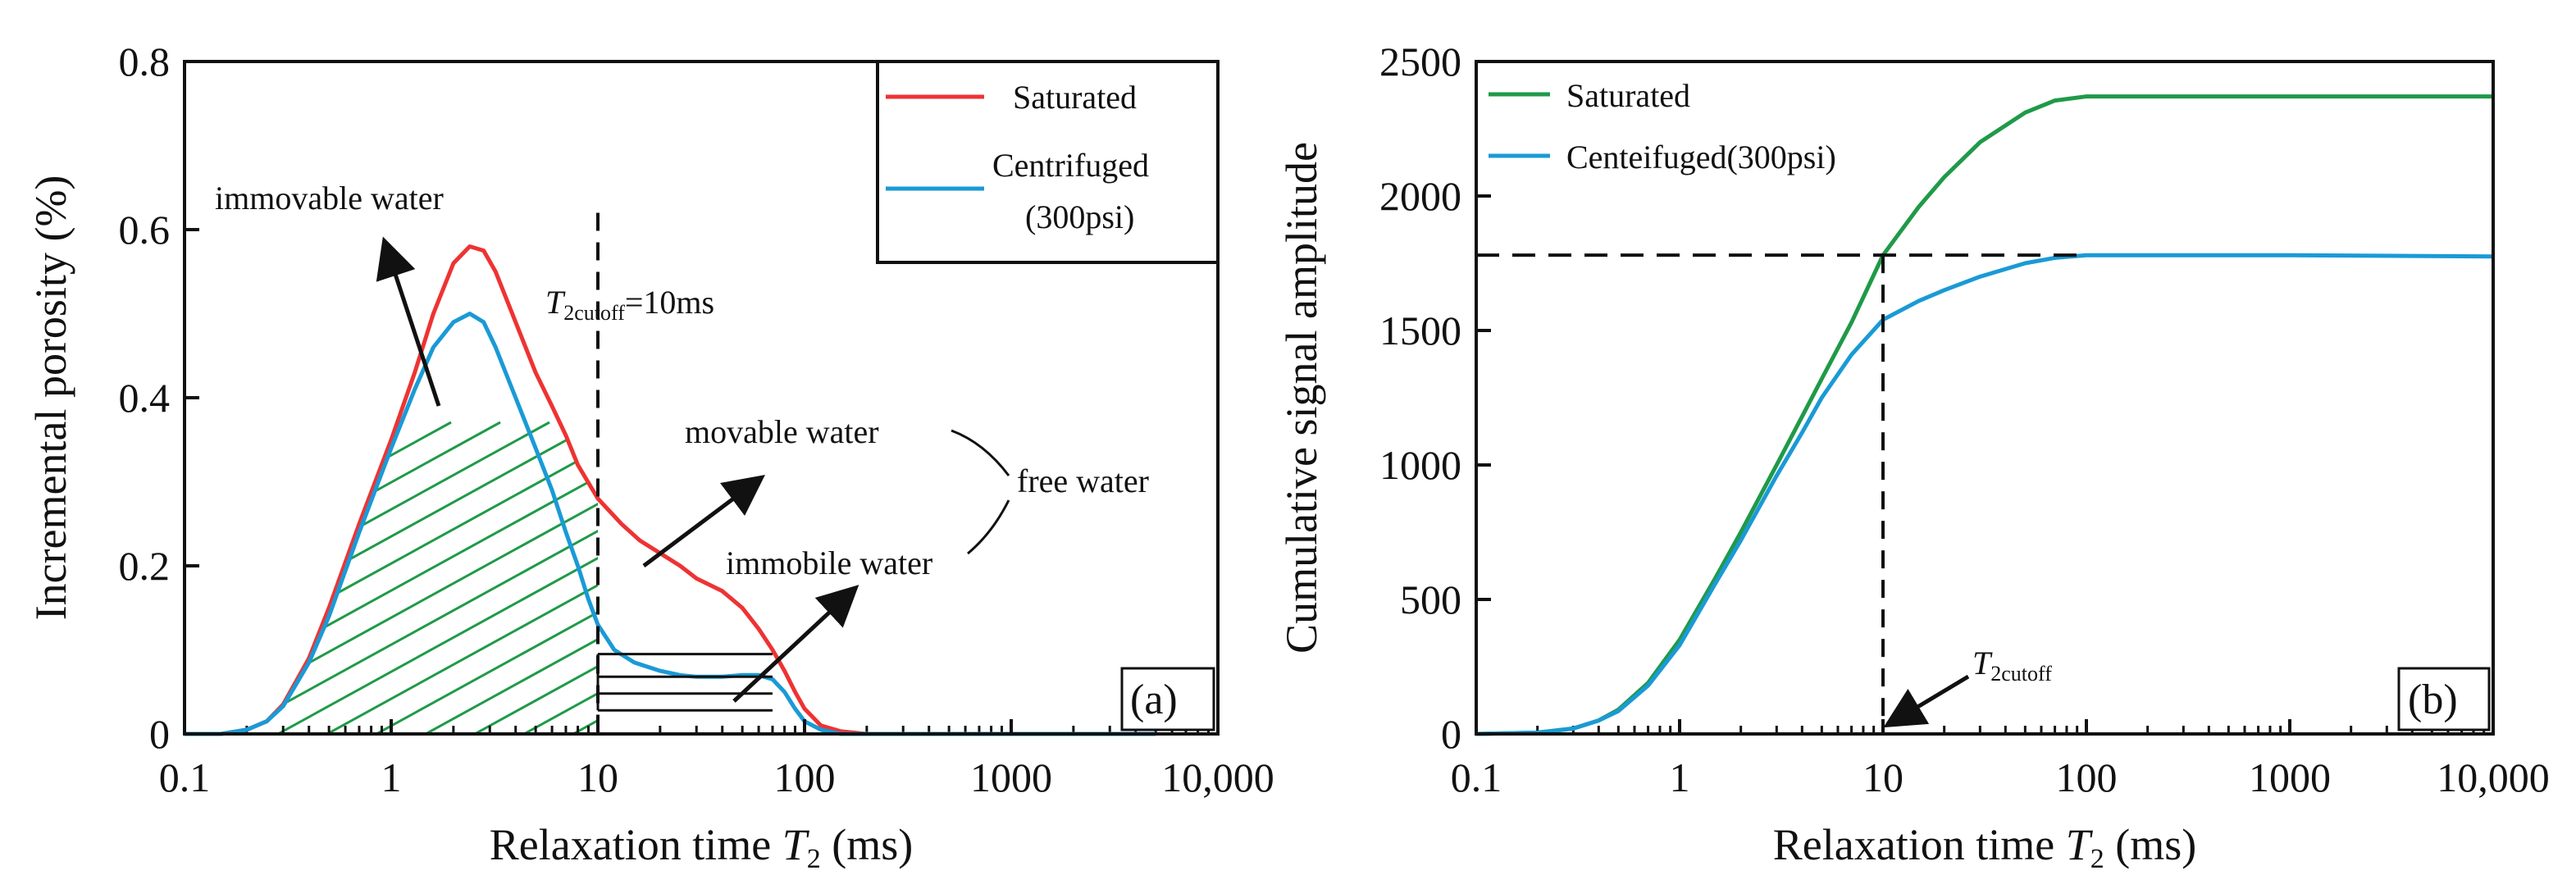 This screenshot has height=884, width=2576. I want to click on y-tick-label: 1500, so click(1420, 330).